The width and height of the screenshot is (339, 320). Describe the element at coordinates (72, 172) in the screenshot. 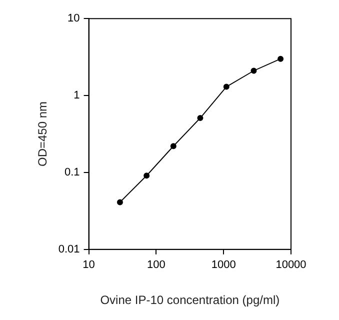

I see `y-tick-label: 0.1` at that location.